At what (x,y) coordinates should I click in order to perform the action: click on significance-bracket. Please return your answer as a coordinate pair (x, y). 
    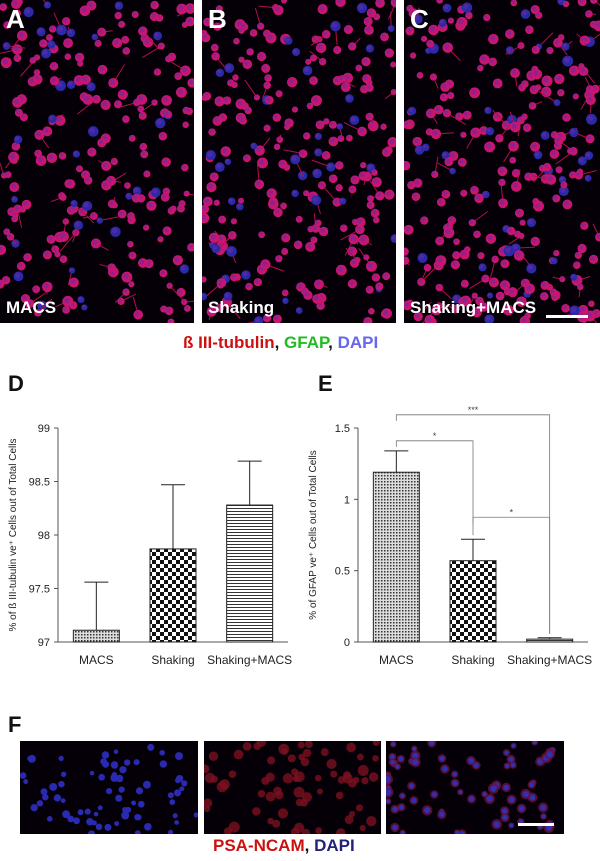
    Looking at the image, I should click on (511, 575).